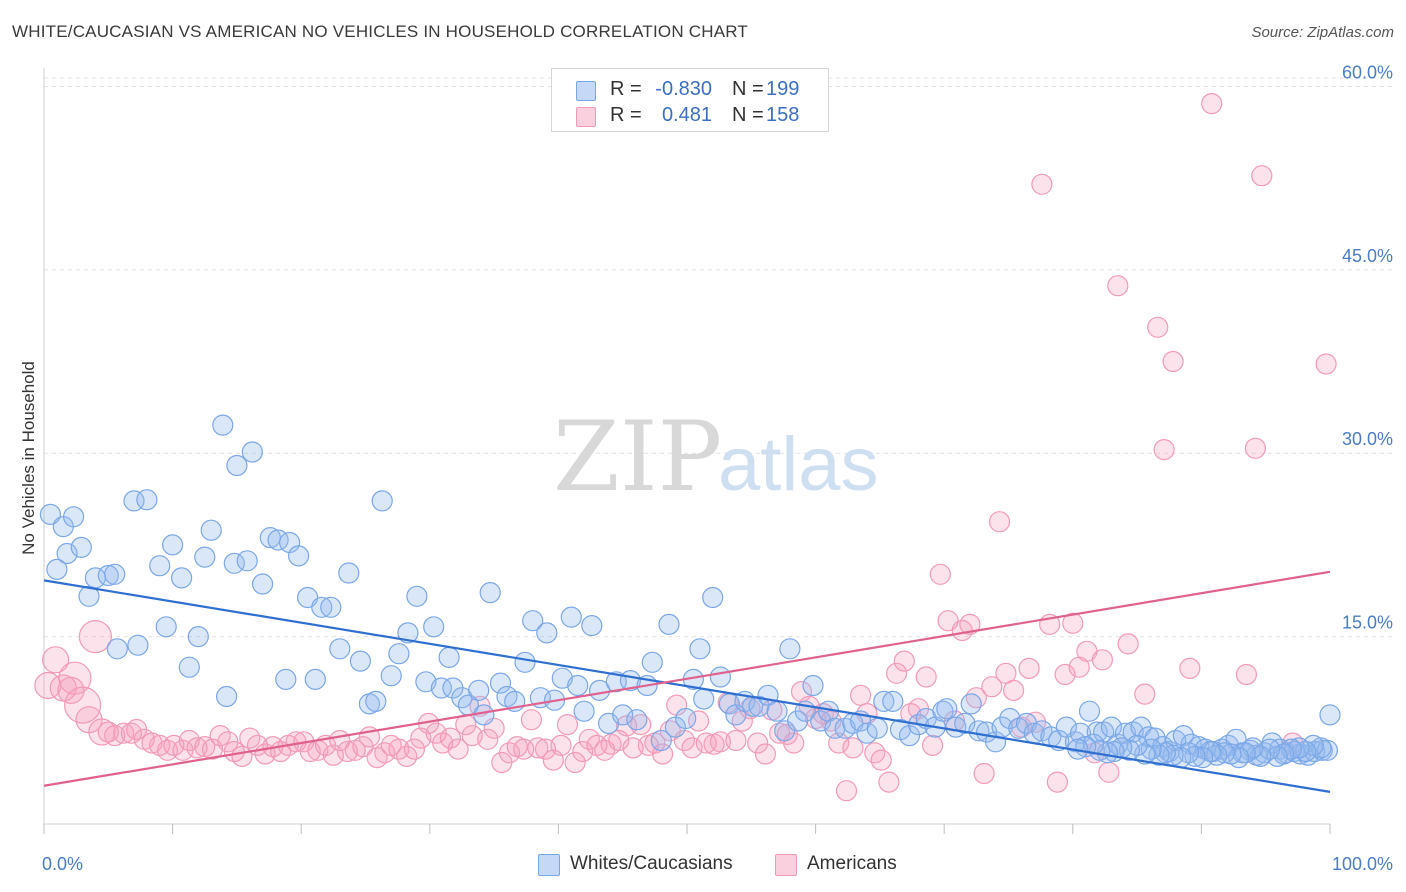 The width and height of the screenshot is (1406, 892). I want to click on whites-legend-swatch, so click(549, 865).